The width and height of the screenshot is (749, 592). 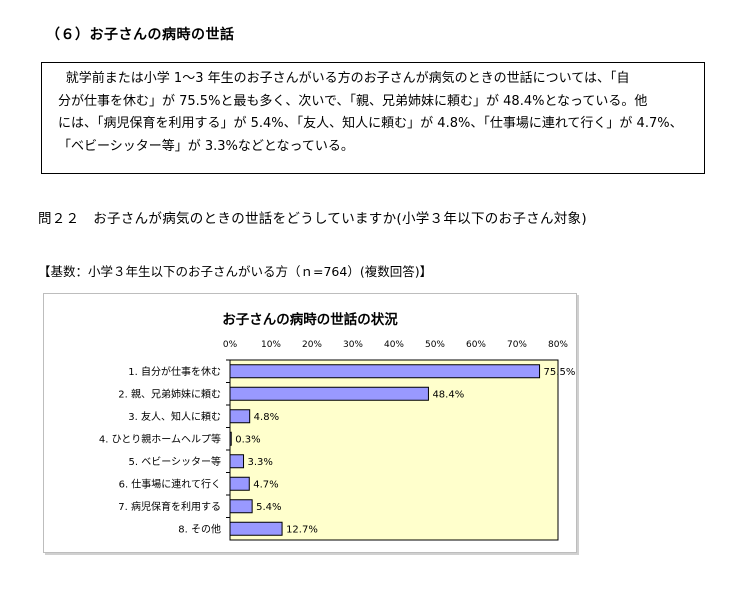 What do you see at coordinates (174, 416) in the screenshot?
I see `category-label: 3. 友人、知人に頼む` at bounding box center [174, 416].